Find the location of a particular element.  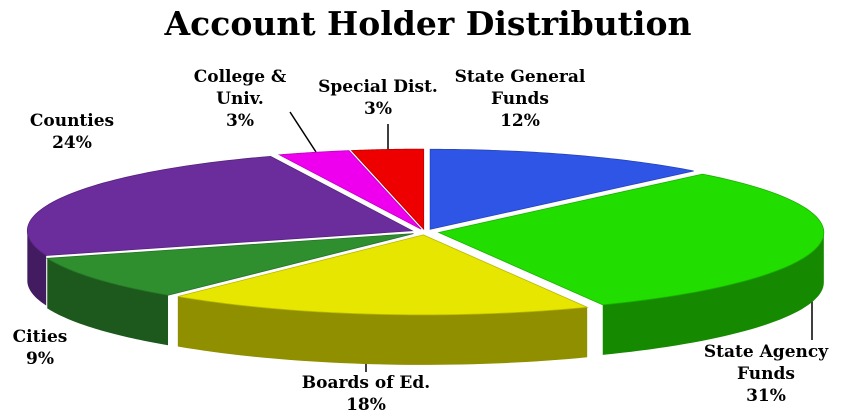

slice-label: Counties 24% is located at coordinates (72, 132).